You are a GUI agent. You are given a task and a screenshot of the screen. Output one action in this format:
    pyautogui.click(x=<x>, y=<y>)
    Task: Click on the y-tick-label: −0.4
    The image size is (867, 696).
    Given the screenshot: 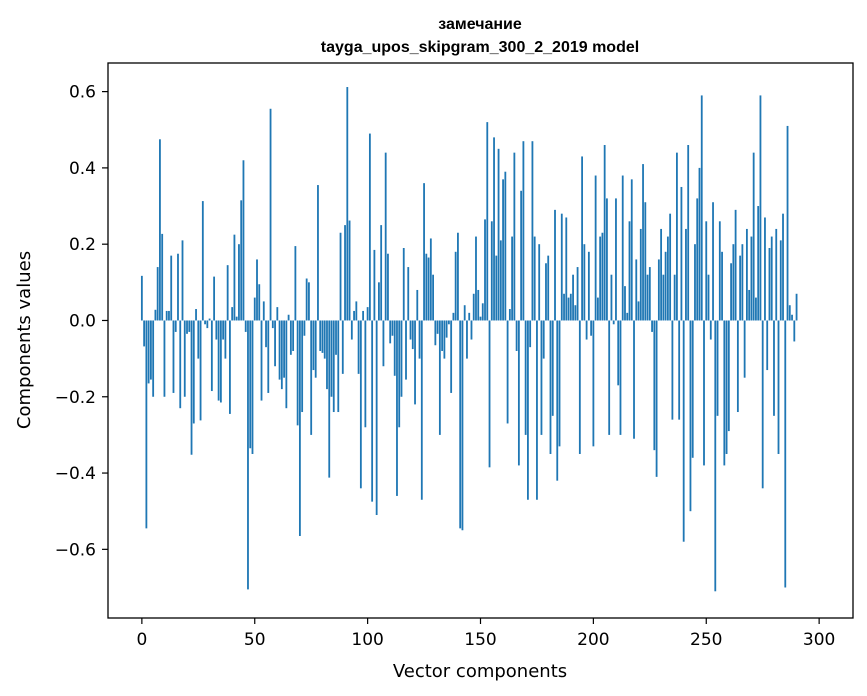 What is the action you would take?
    pyautogui.click(x=75, y=474)
    